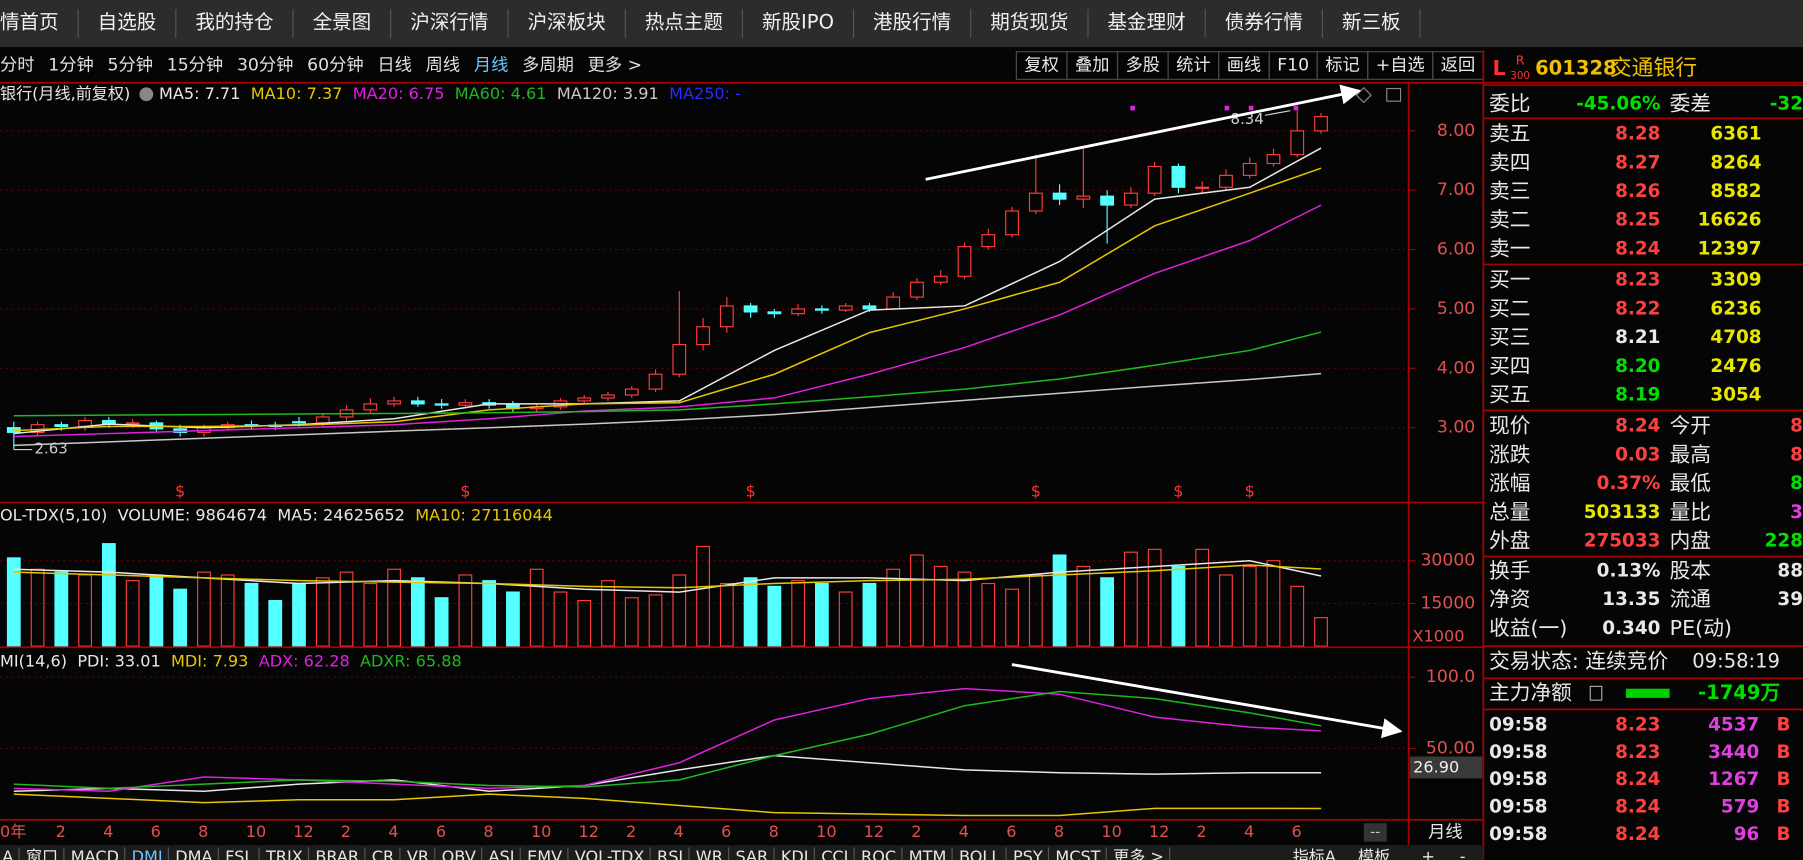 The height and width of the screenshot is (860, 1803). I want to click on nav-tab: 期货现货, so click(1029, 21).